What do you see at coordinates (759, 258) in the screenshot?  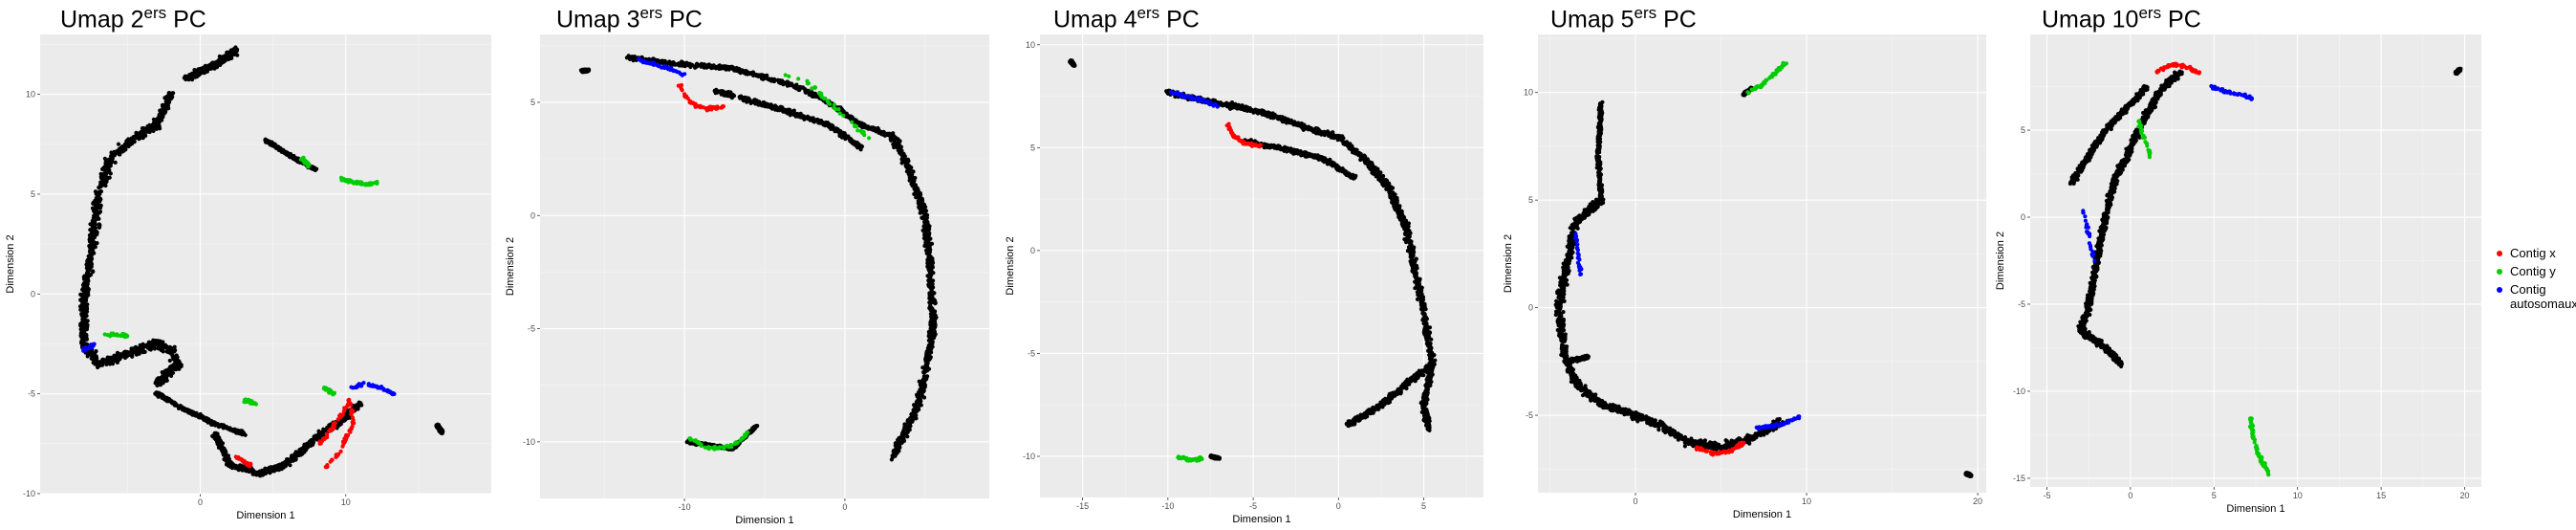 I see `points-layer` at bounding box center [759, 258].